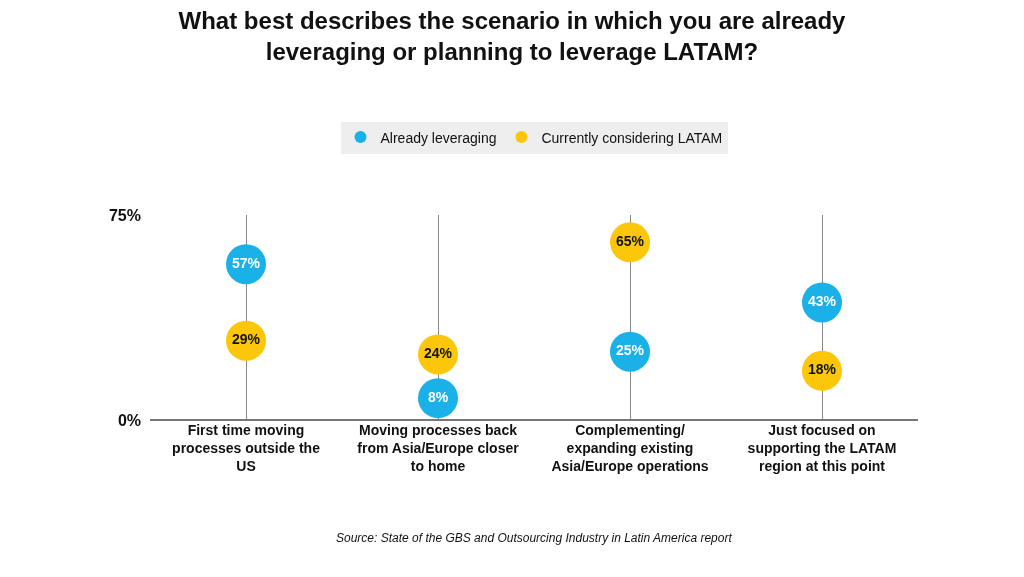 The height and width of the screenshot is (577, 1024). I want to click on data-label: 29%, so click(246, 339).